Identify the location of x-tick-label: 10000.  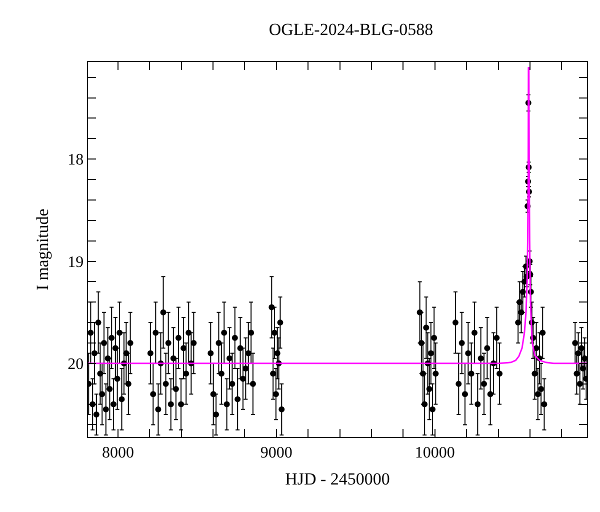
(434, 453).